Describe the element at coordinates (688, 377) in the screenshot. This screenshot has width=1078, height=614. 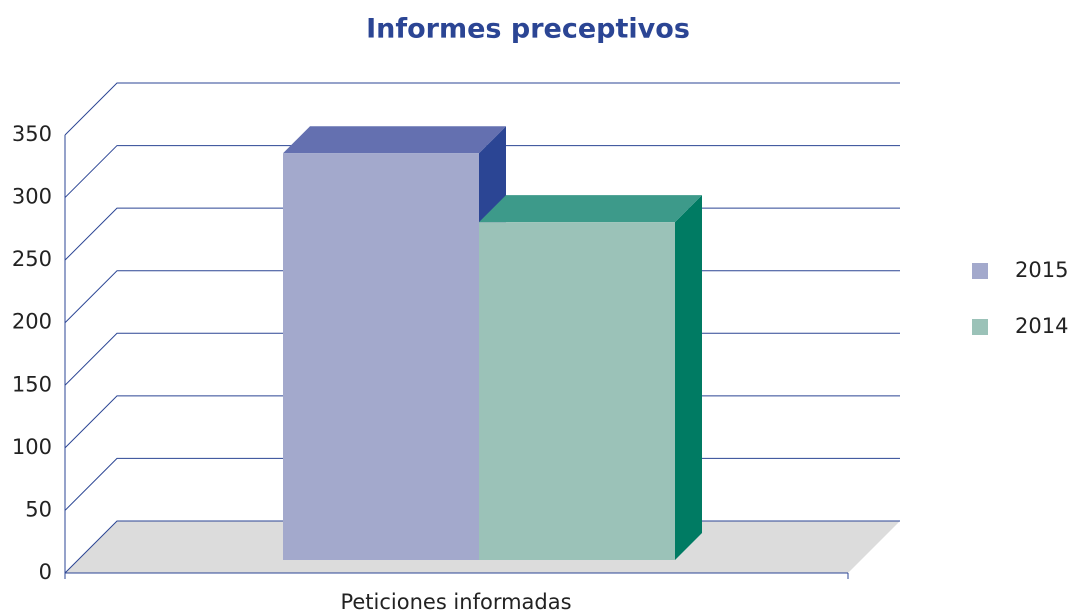
I see `bar-side` at that location.